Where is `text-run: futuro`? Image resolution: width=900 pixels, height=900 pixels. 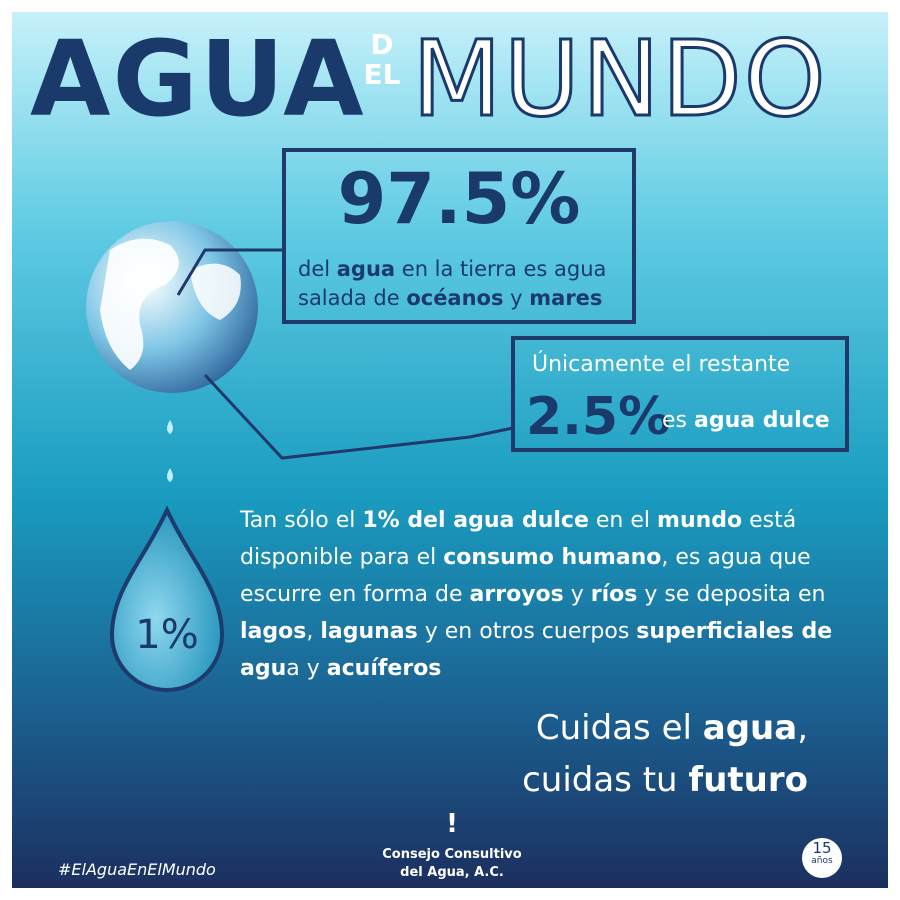 text-run: futuro is located at coordinates (748, 780).